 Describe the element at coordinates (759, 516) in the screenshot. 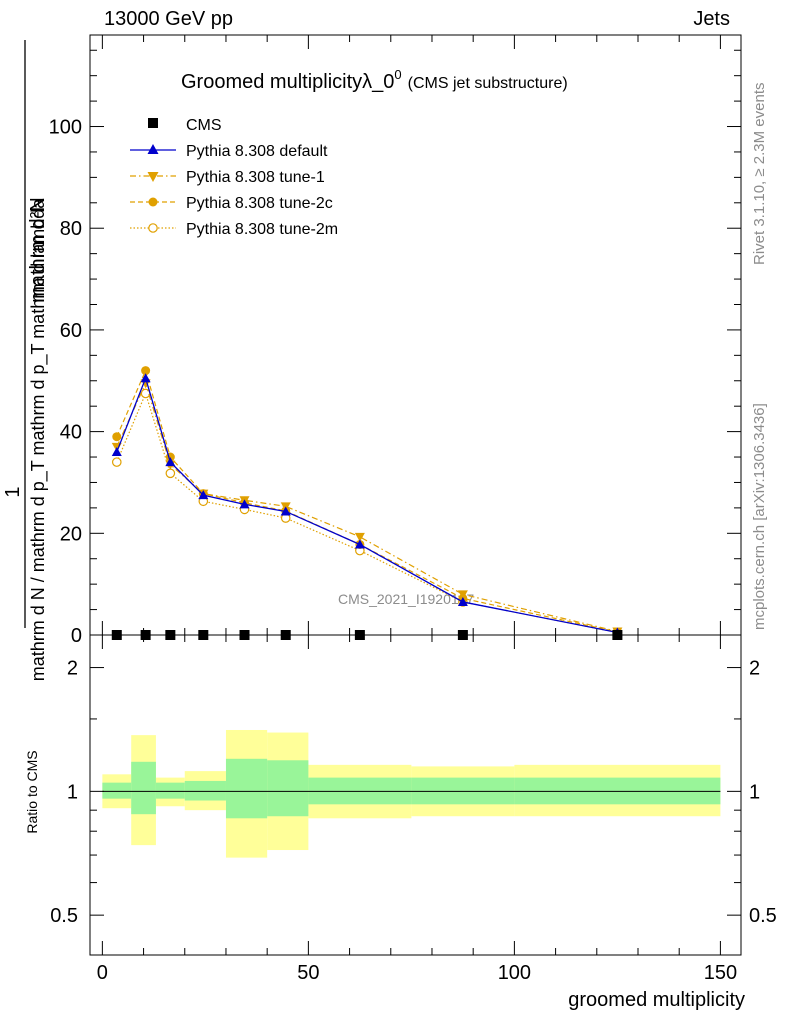

I see `mcplots-label: mcplots.cern.ch [arXiv:1306.3436]` at that location.